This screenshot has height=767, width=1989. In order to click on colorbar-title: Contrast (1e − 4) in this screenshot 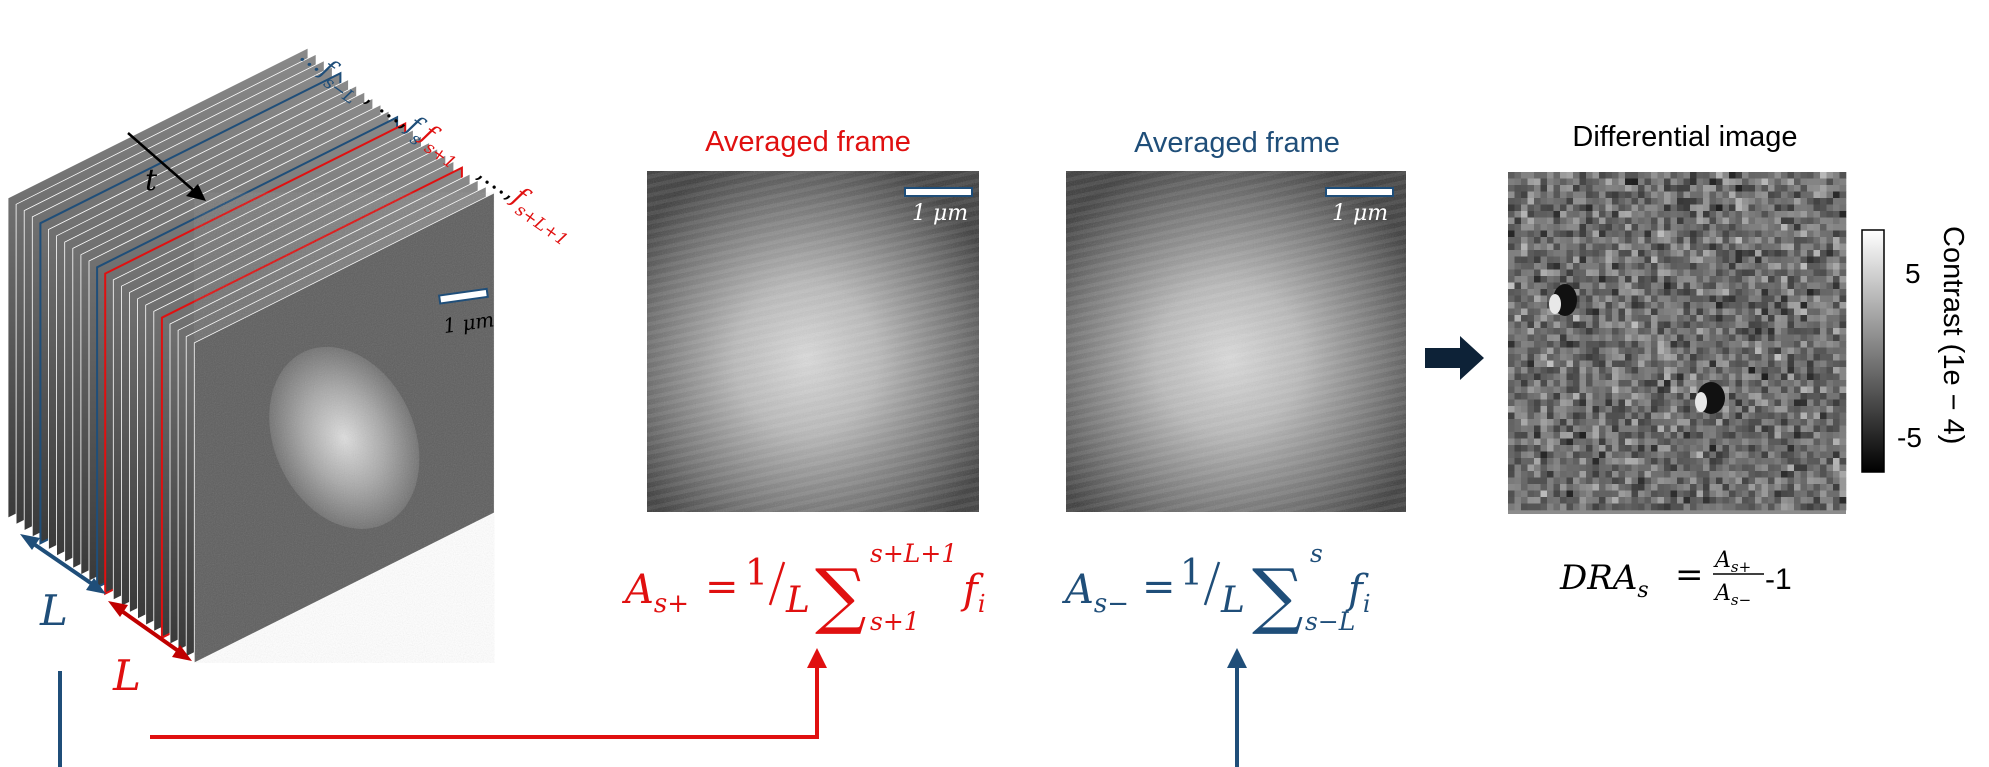, I will do `click(1953, 335)`.